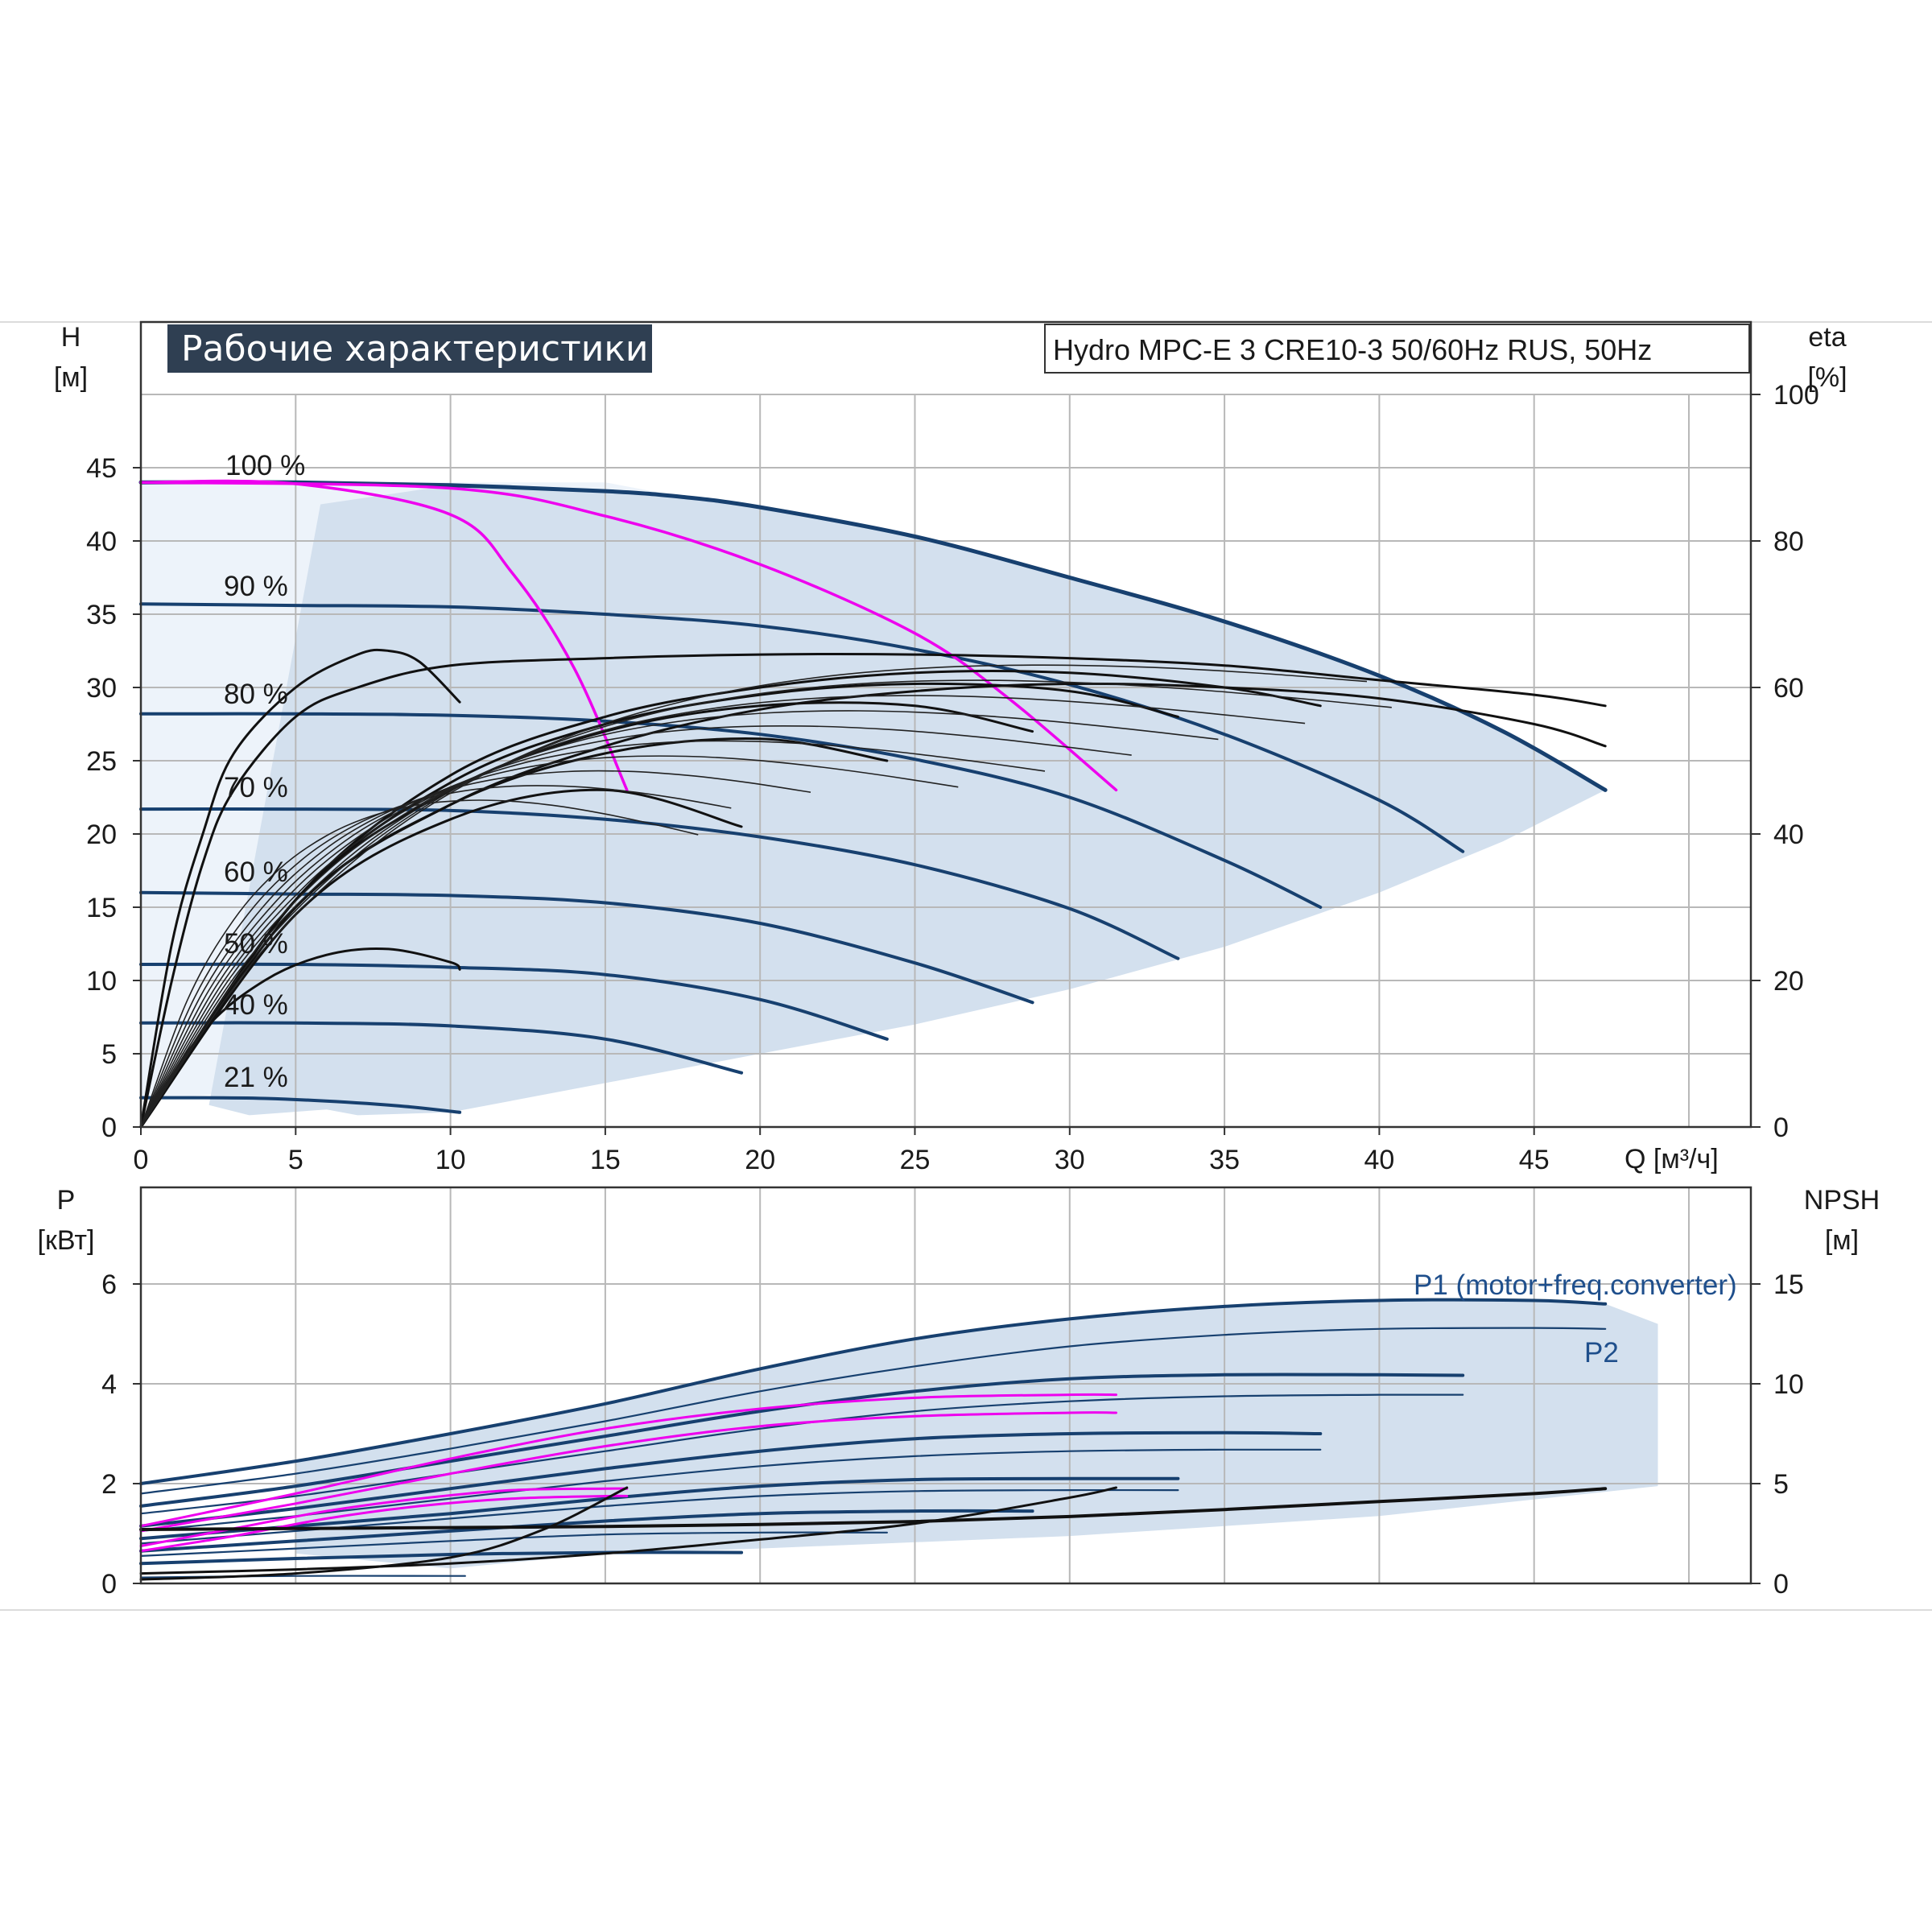  Describe the element at coordinates (1788, 688) in the screenshot. I see `eta-tick-label: 60` at that location.